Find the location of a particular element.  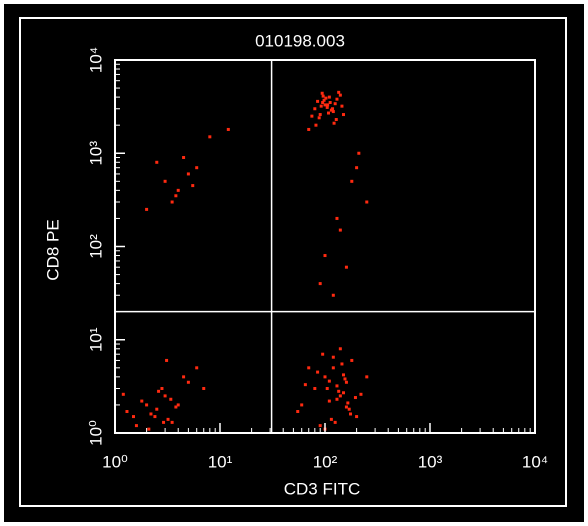

x-axis-label: CD3 FITC is located at coordinates (322, 488).